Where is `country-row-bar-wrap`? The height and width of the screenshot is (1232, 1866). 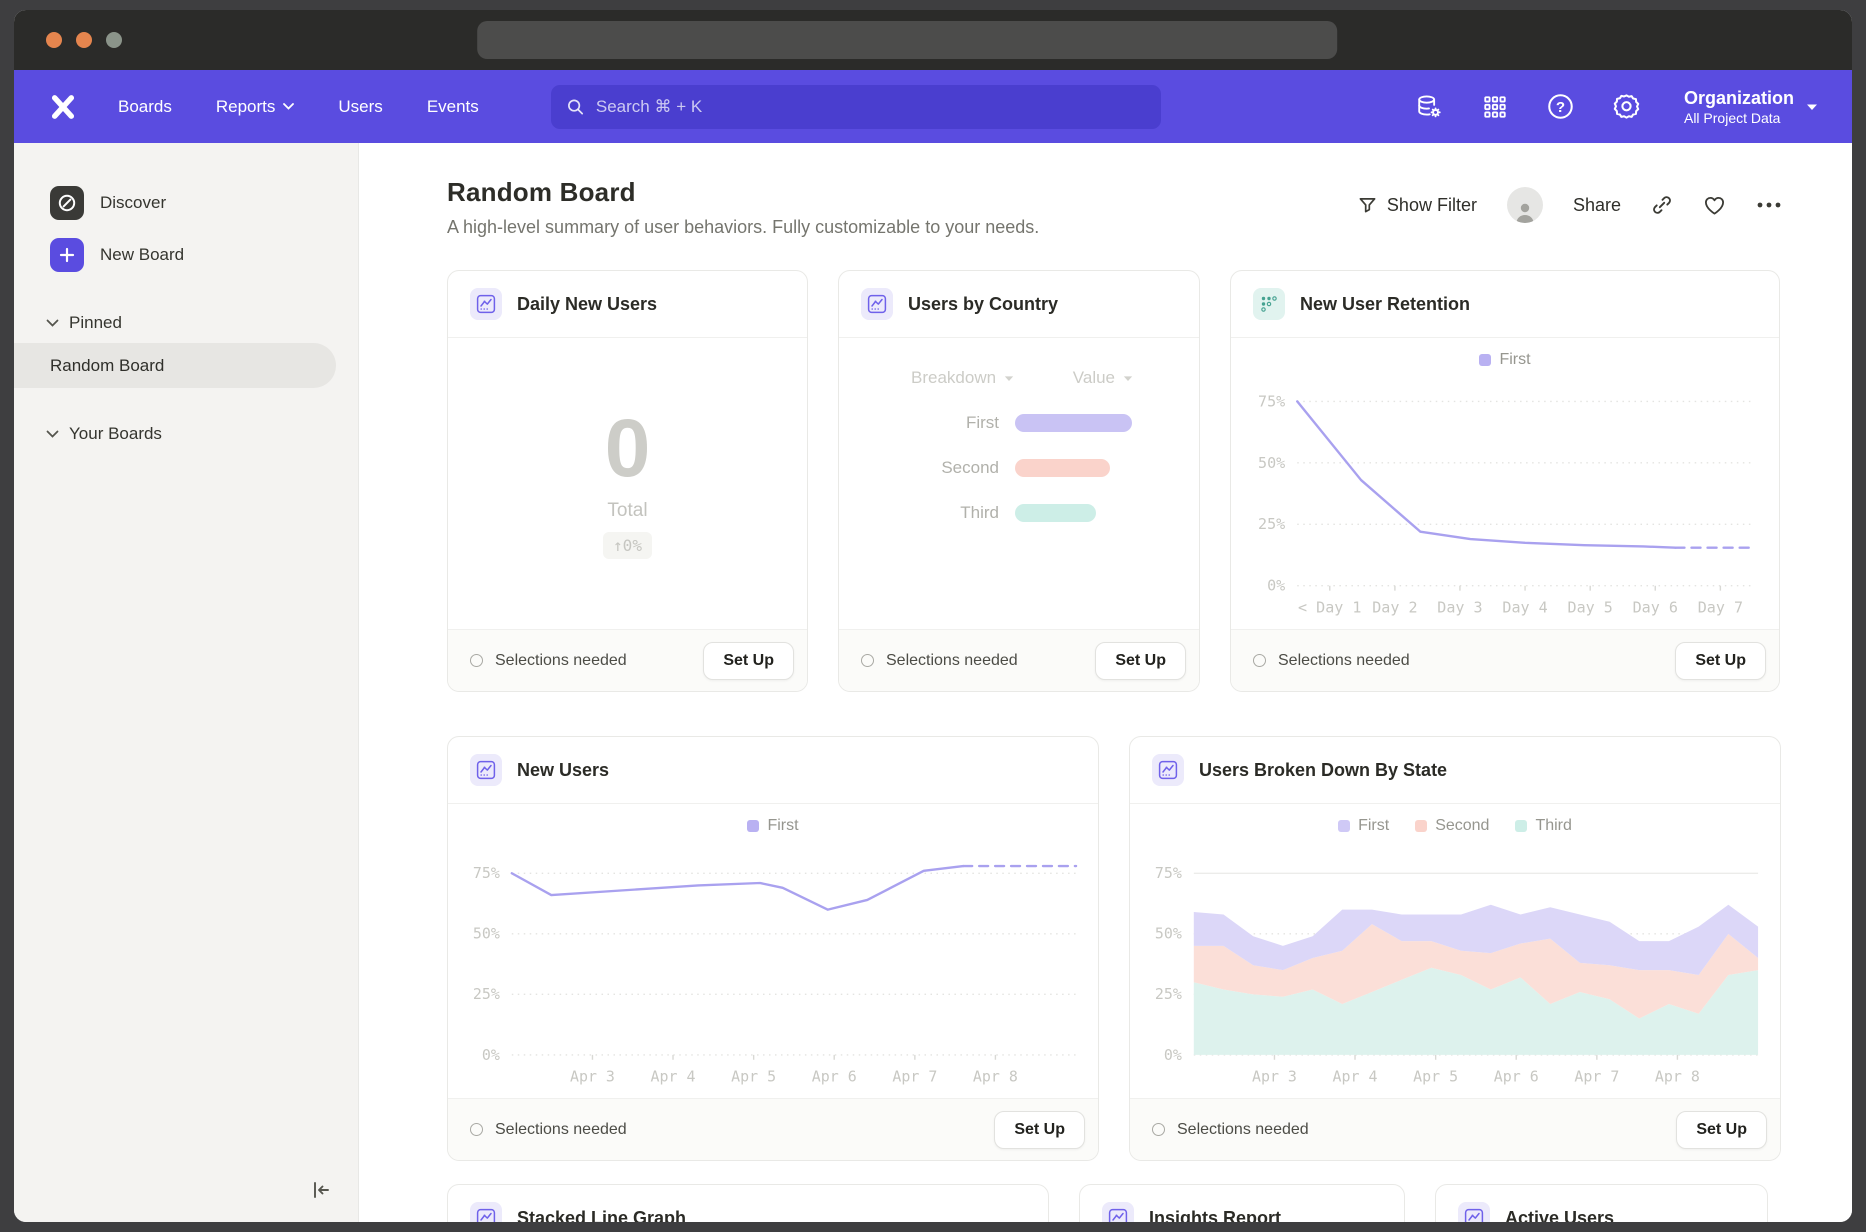 country-row-bar-wrap is located at coordinates (1095, 468).